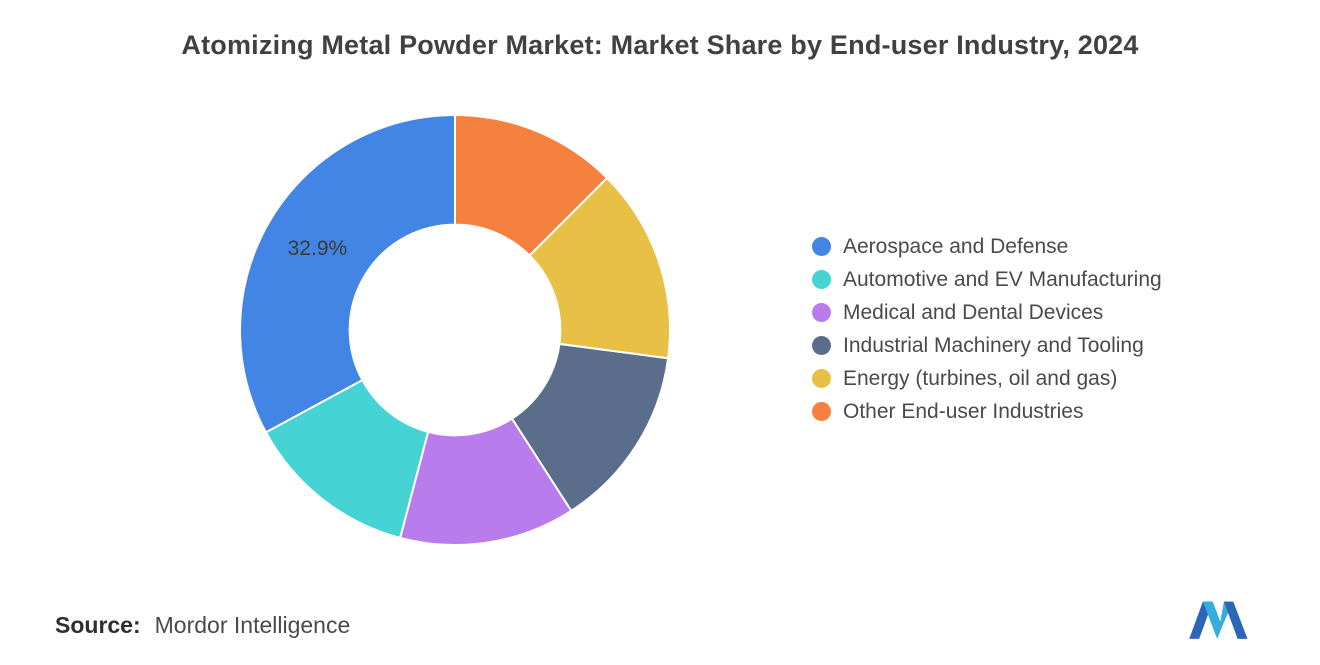 This screenshot has height=665, width=1320. Describe the element at coordinates (1218, 620) in the screenshot. I see `mordor-intelligence-logo` at that location.